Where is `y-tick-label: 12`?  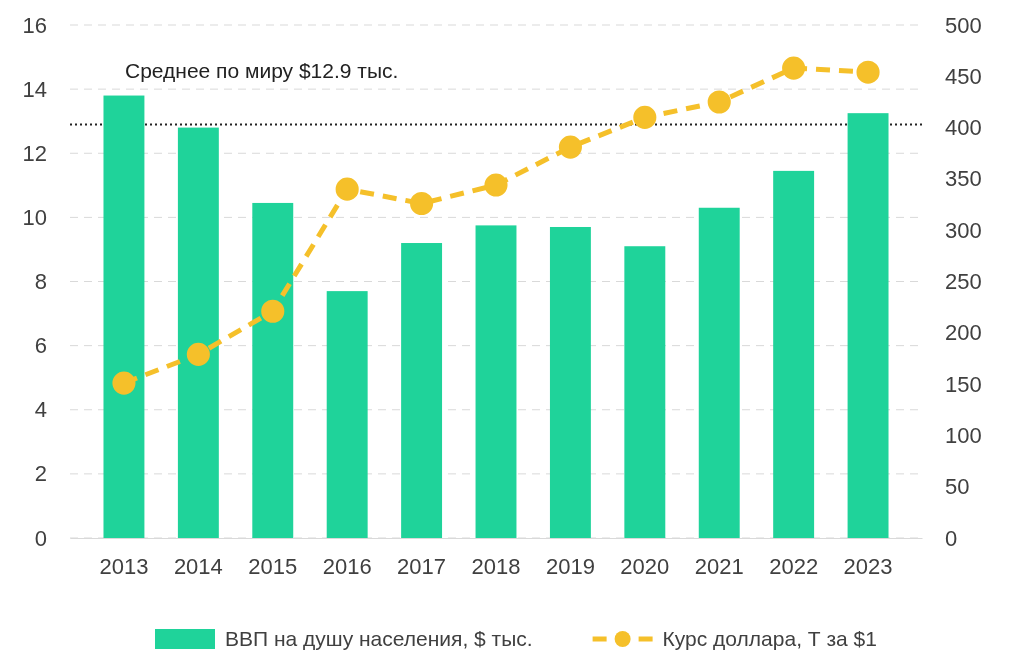 y-tick-label: 12 is located at coordinates (34, 153).